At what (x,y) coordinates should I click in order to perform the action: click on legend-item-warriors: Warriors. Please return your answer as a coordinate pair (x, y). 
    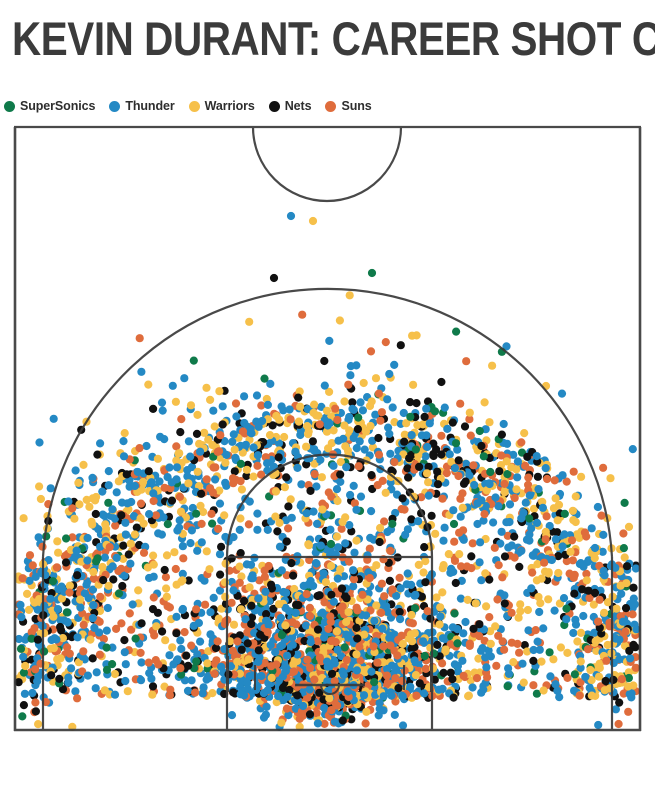
    Looking at the image, I should click on (221, 106).